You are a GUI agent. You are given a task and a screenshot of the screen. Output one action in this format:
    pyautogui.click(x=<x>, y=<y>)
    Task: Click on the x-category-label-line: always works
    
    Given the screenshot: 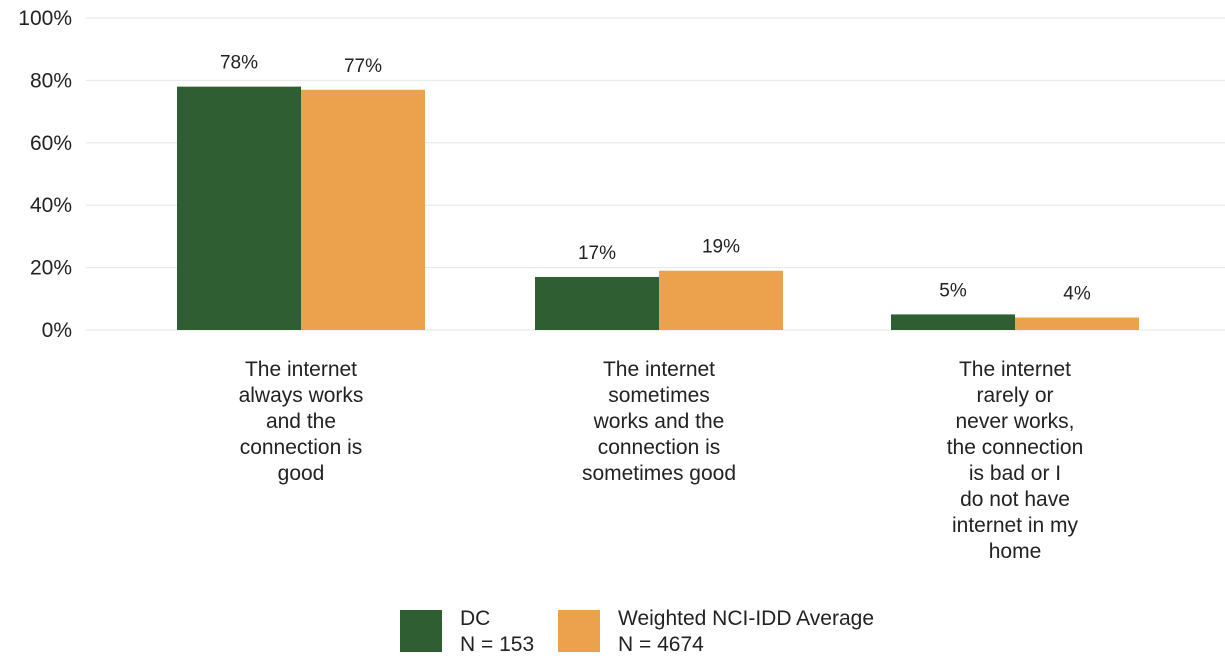 What is the action you would take?
    pyautogui.click(x=301, y=395)
    